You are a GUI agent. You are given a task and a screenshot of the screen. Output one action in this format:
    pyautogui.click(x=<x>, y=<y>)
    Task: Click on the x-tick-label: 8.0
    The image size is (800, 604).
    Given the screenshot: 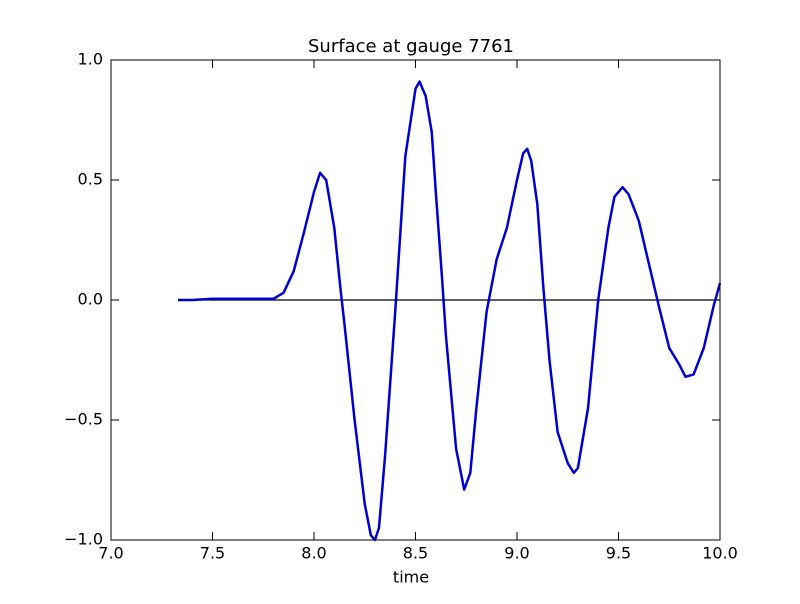 What is the action you would take?
    pyautogui.click(x=313, y=553)
    